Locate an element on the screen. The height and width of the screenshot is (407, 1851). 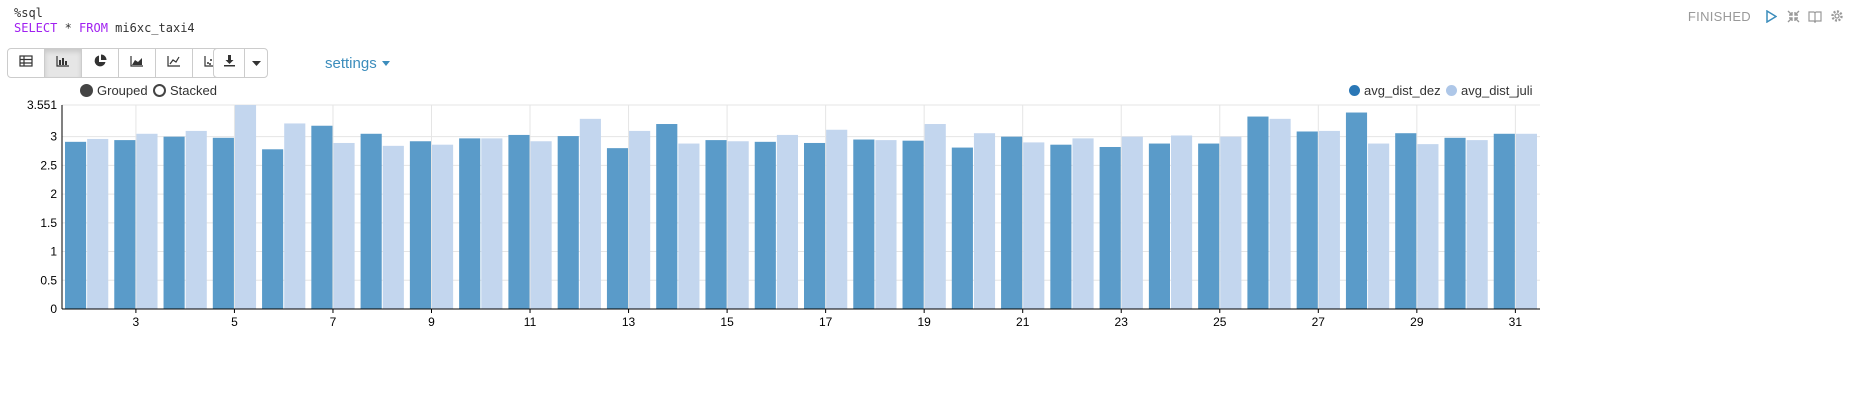
line-chart-icon is located at coordinates (174, 63).